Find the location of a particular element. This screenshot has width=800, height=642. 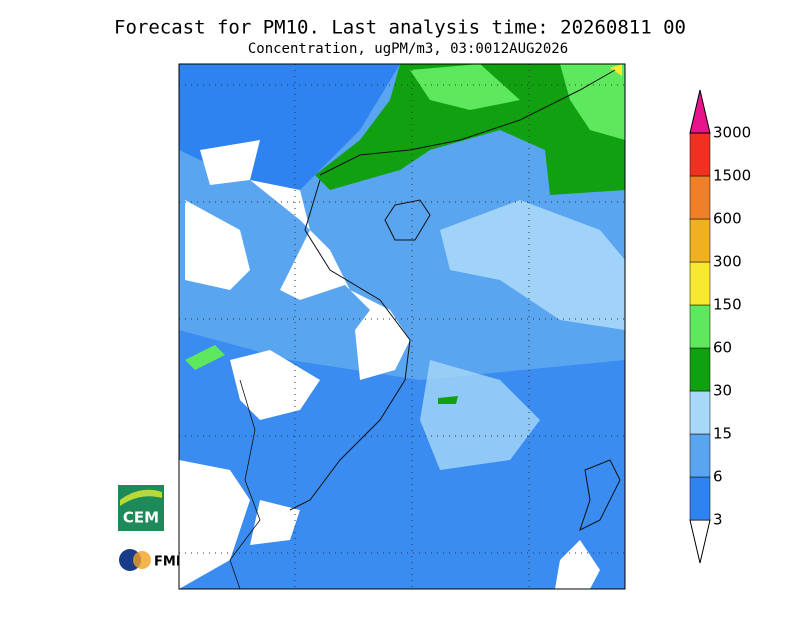

logo-globe is located at coordinates (142, 560).